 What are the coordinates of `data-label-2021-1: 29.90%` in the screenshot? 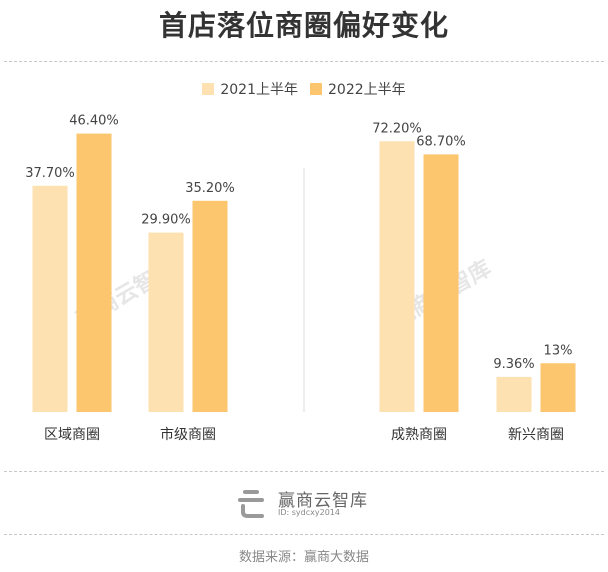 It's located at (166, 220).